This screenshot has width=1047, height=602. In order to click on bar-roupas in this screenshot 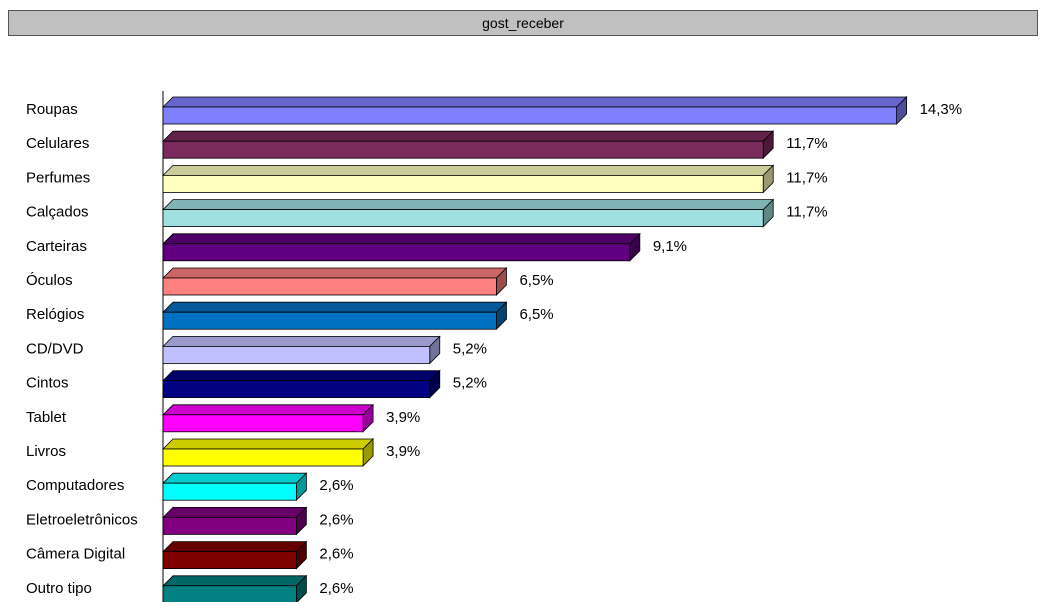, I will do `click(535, 110)`.